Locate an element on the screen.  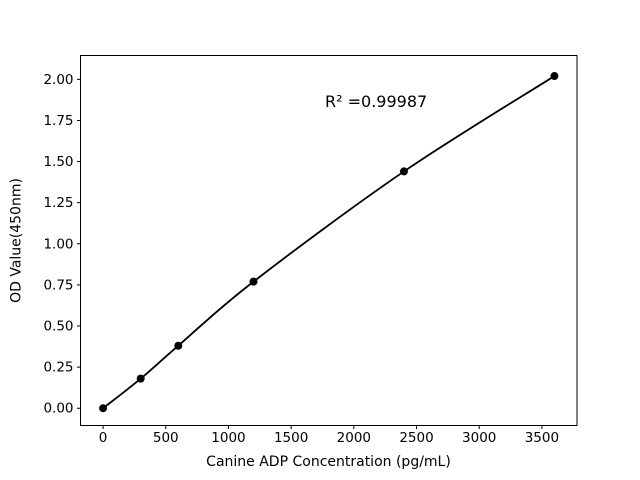
x-tick-label: 2500 is located at coordinates (416, 438).